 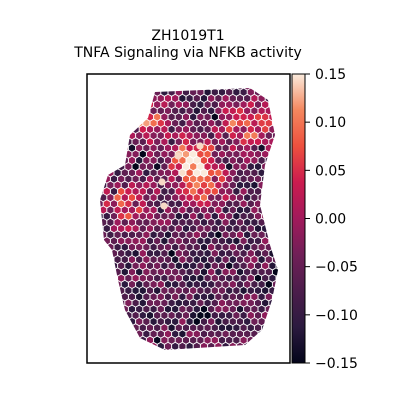 I want to click on colorbar, so click(x=298, y=218).